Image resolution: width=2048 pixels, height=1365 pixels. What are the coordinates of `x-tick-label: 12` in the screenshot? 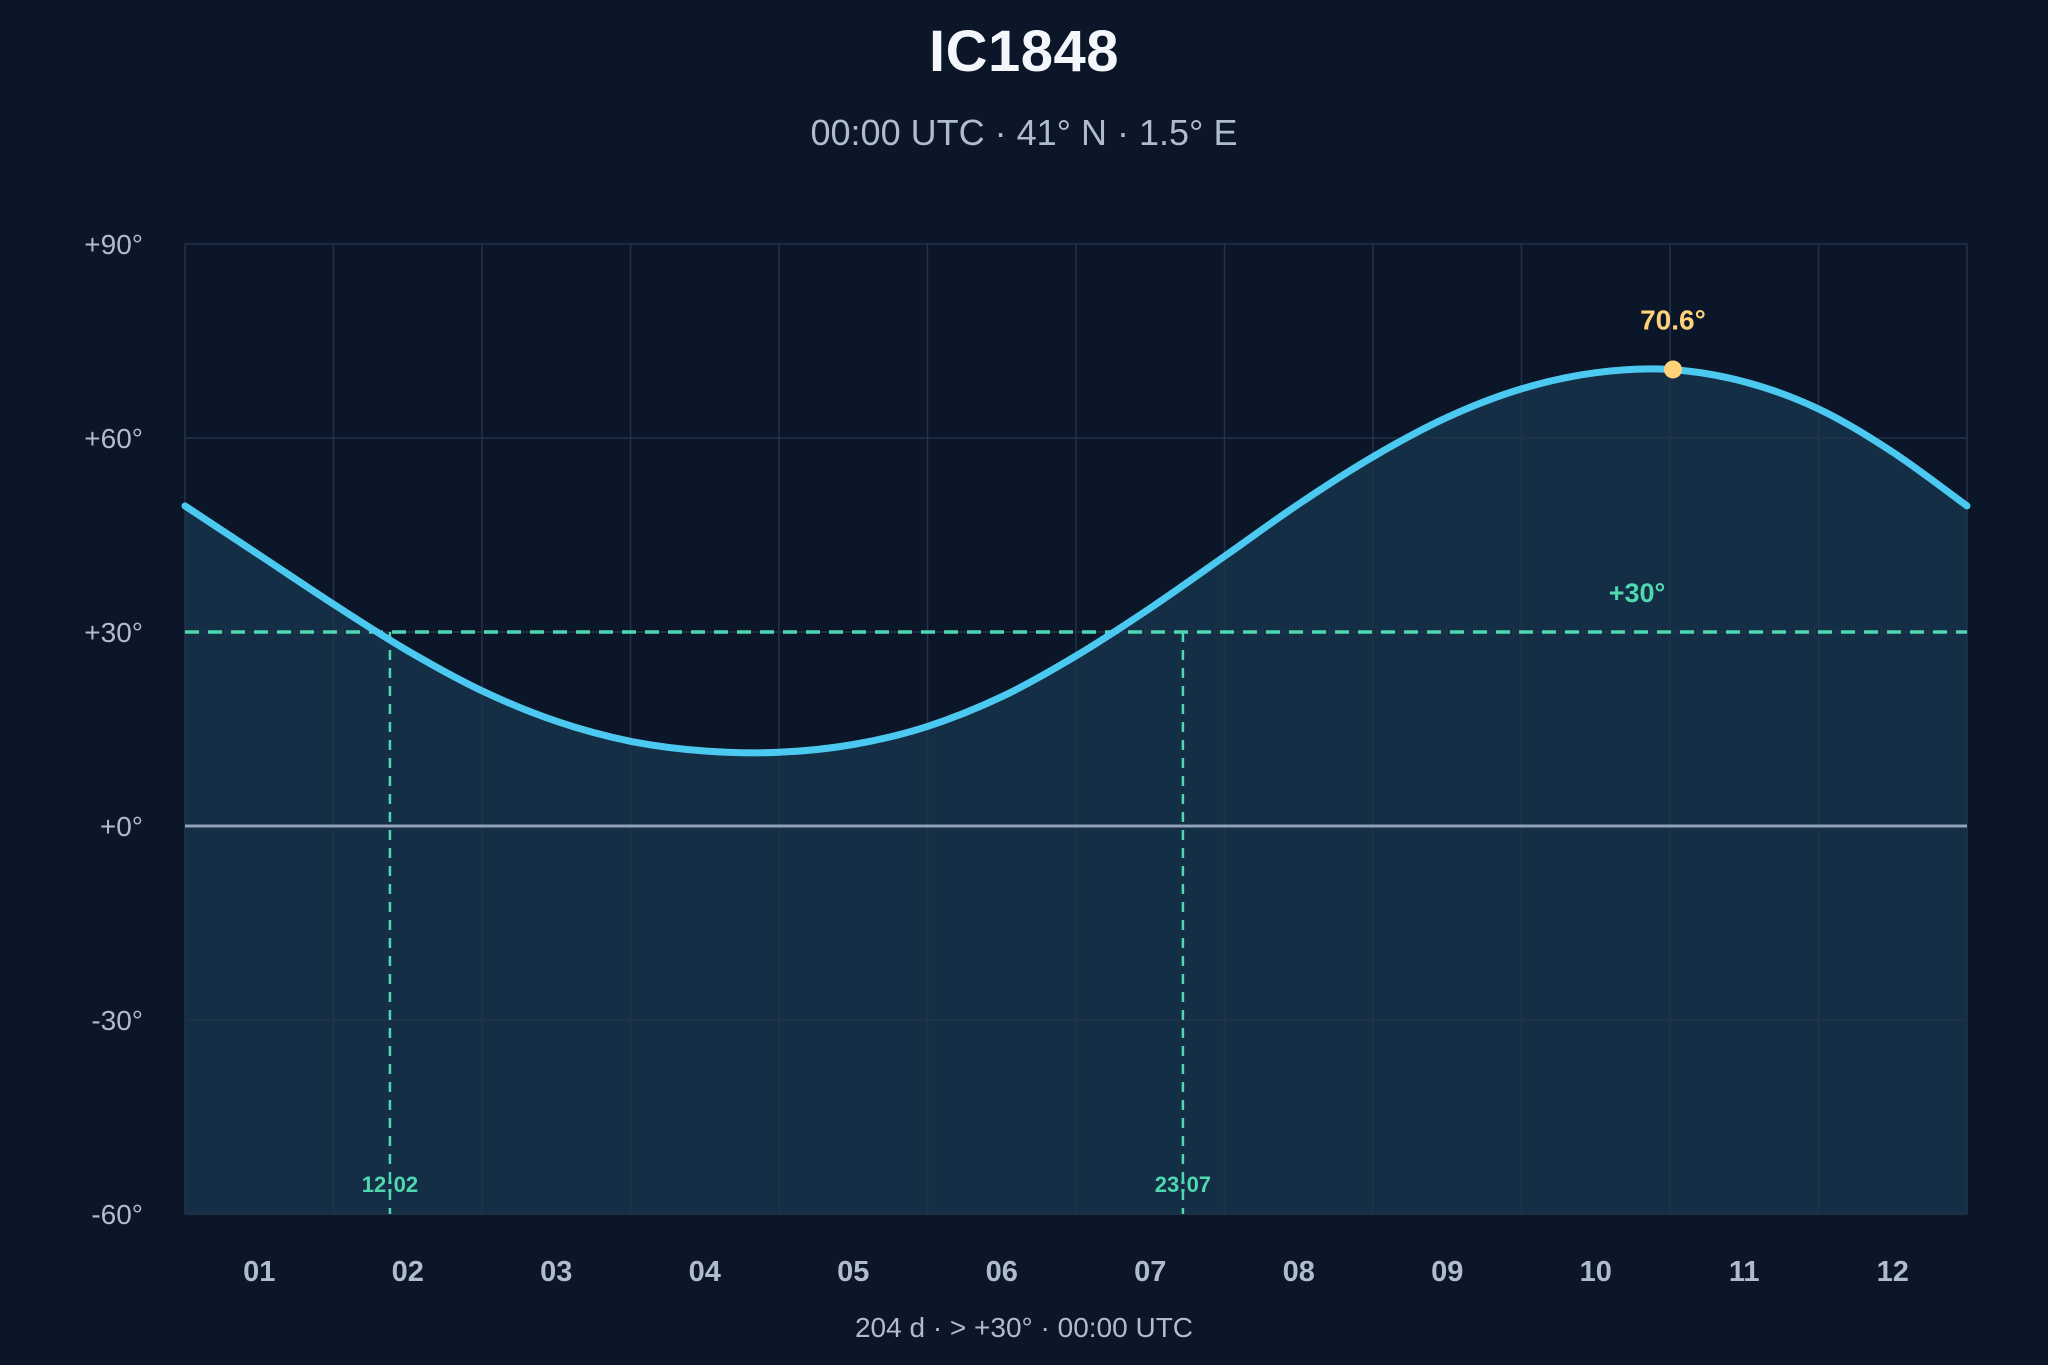 It's located at (1893, 1272).